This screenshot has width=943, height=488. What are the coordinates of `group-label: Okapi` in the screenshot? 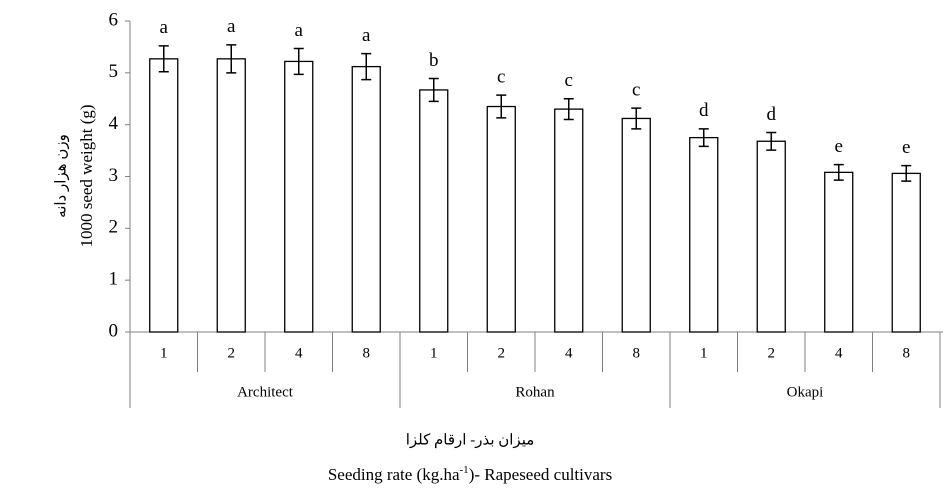 It's located at (805, 392).